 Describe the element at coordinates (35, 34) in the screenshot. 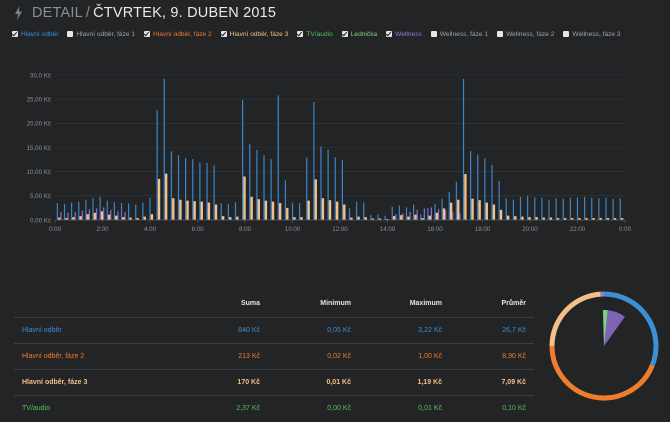

I see `legend-item-hlavni-odber: Hlavní odběr` at that location.